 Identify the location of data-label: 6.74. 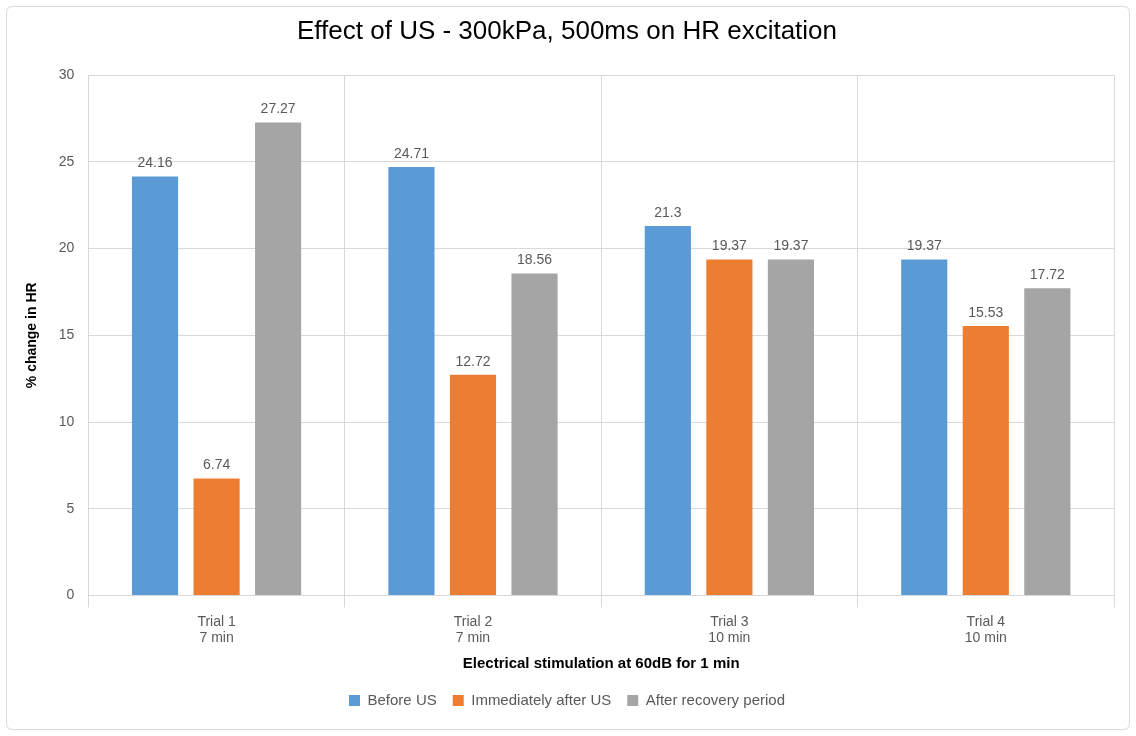
(216, 464).